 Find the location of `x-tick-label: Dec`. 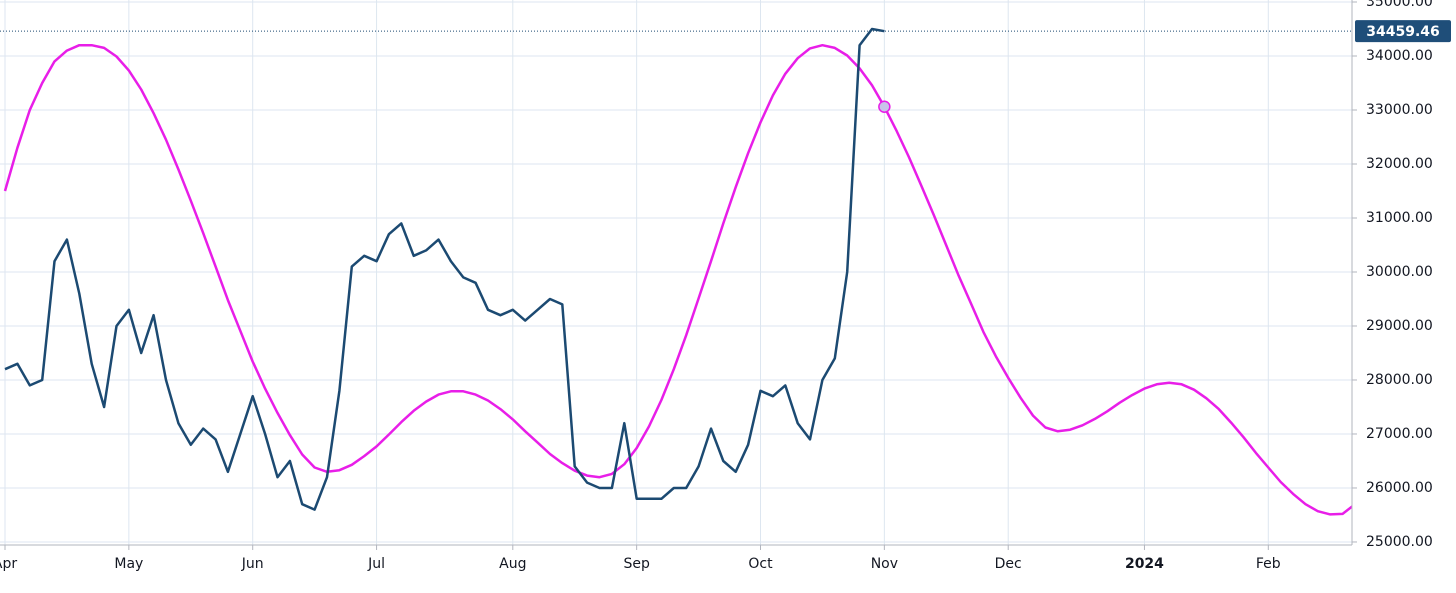

x-tick-label: Dec is located at coordinates (1008, 564).